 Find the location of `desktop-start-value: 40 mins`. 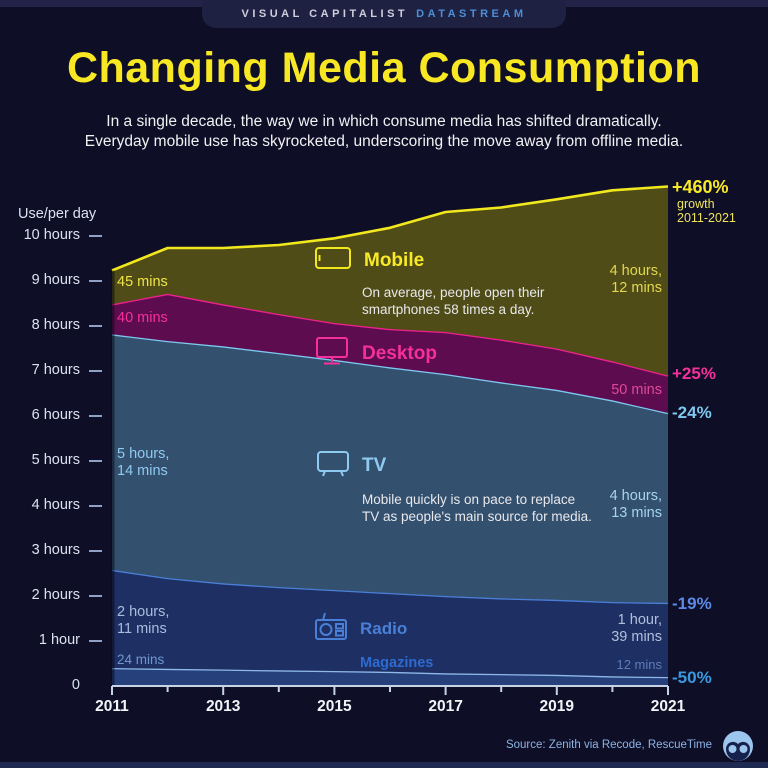

desktop-start-value: 40 mins is located at coordinates (142, 318).